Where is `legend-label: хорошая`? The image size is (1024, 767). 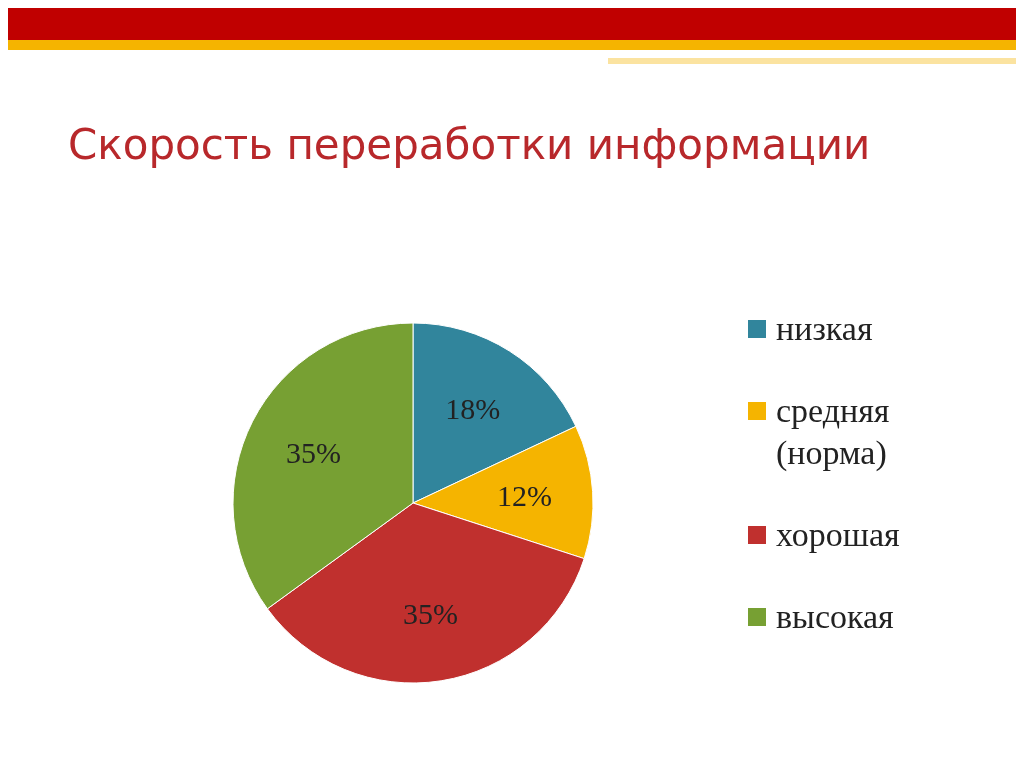
legend-label: хорошая is located at coordinates (838, 535).